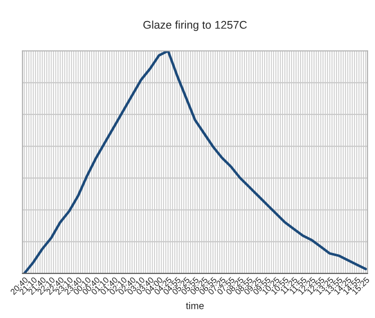  What do you see at coordinates (195, 25) in the screenshot?
I see `chart-title: Glaze firing to 1257C` at bounding box center [195, 25].